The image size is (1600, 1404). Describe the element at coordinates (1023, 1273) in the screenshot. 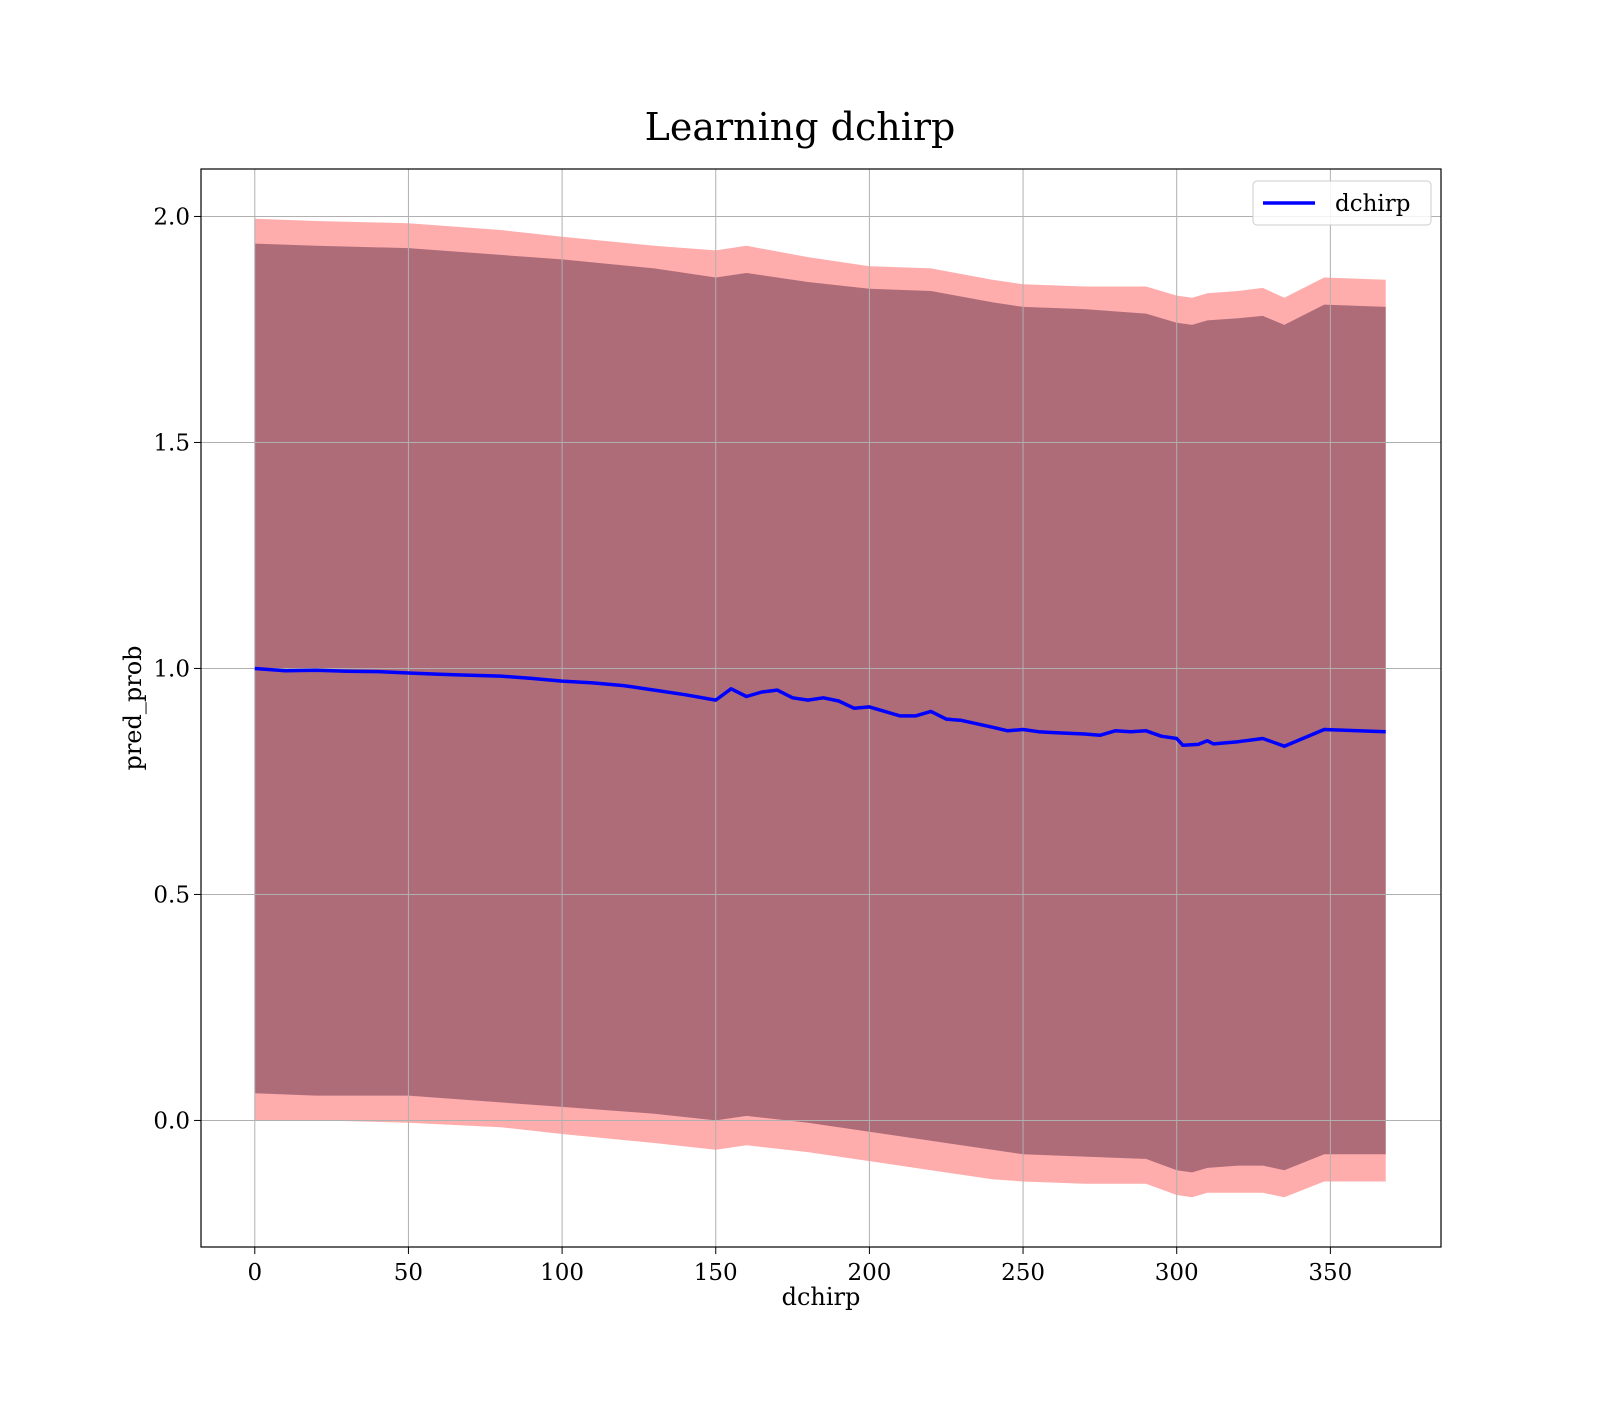

I see `x-tick-label: 250` at that location.